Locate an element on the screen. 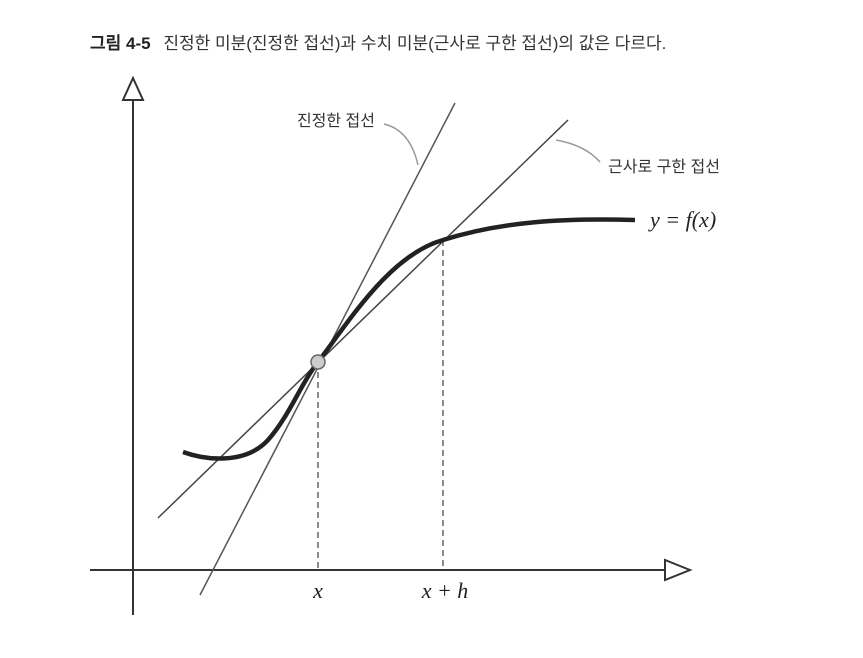 Image resolution: width=863 pixels, height=658 pixels. leader-true is located at coordinates (401, 144).